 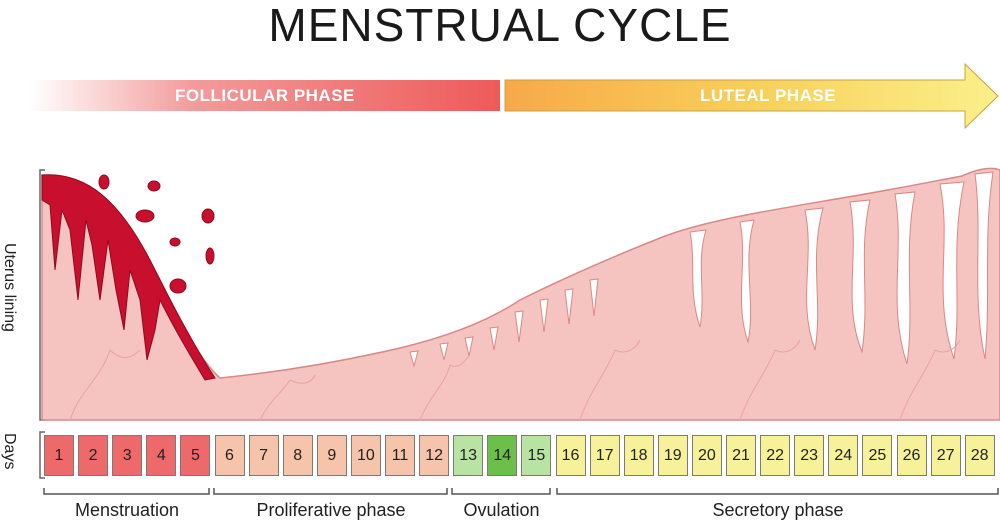 What do you see at coordinates (768, 95) in the screenshot?
I see `luteal-phase-label: LUTEAL PHASE` at bounding box center [768, 95].